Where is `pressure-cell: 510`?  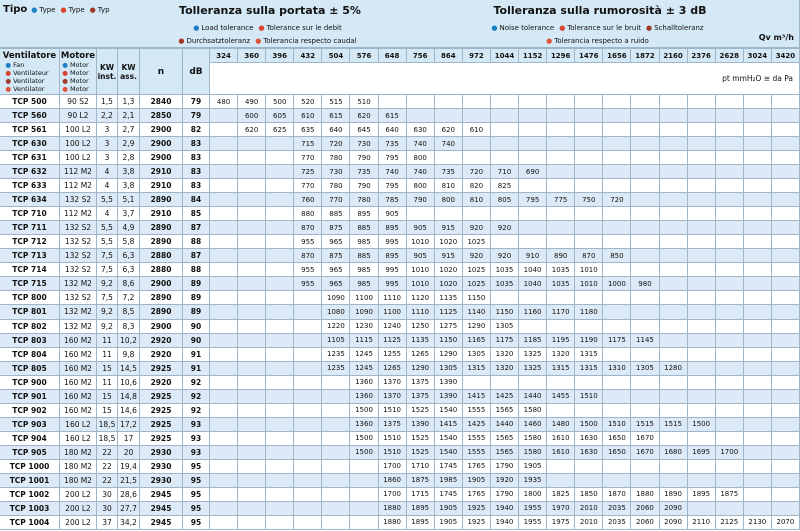
pressure-cell: 510 is located at coordinates (364, 102).